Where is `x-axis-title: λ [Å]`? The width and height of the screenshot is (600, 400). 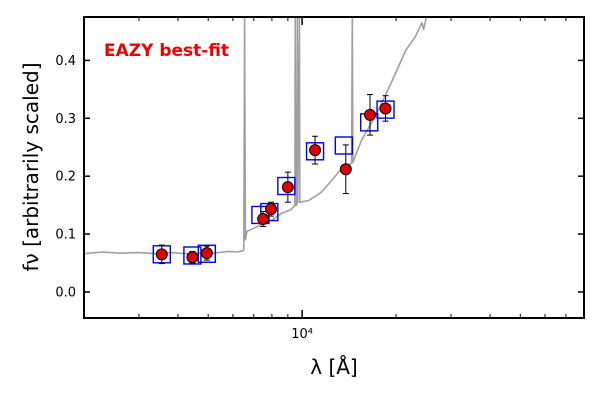
x-axis-title: λ [Å] is located at coordinates (333, 367).